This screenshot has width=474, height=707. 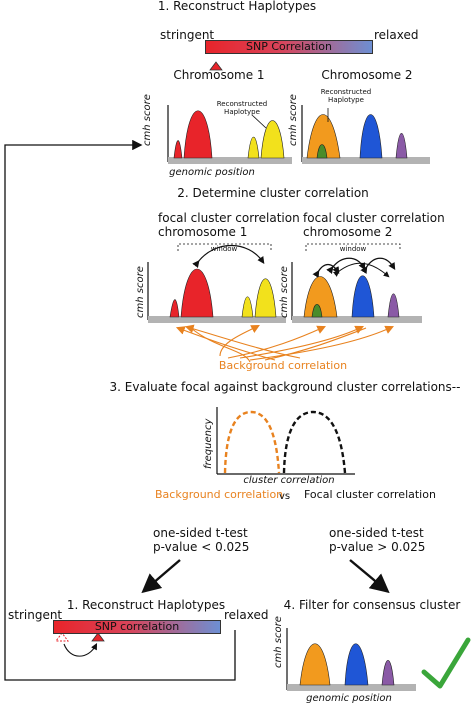 I want to click on consensus-plot, so click(x=351, y=659).